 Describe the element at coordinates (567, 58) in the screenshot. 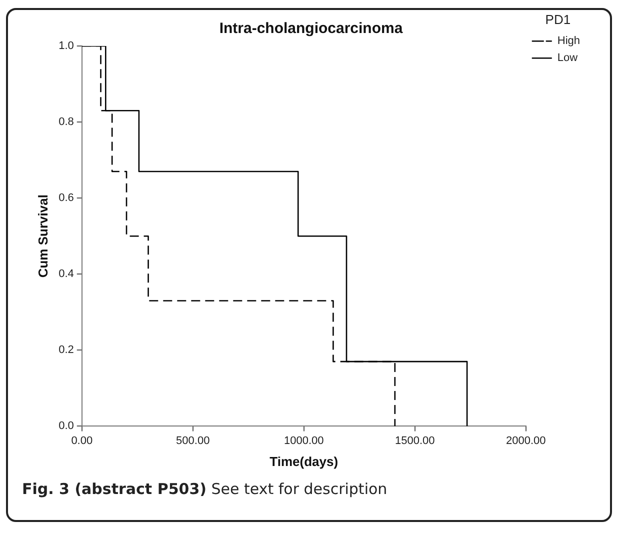

I see `legend-label: Low` at that location.